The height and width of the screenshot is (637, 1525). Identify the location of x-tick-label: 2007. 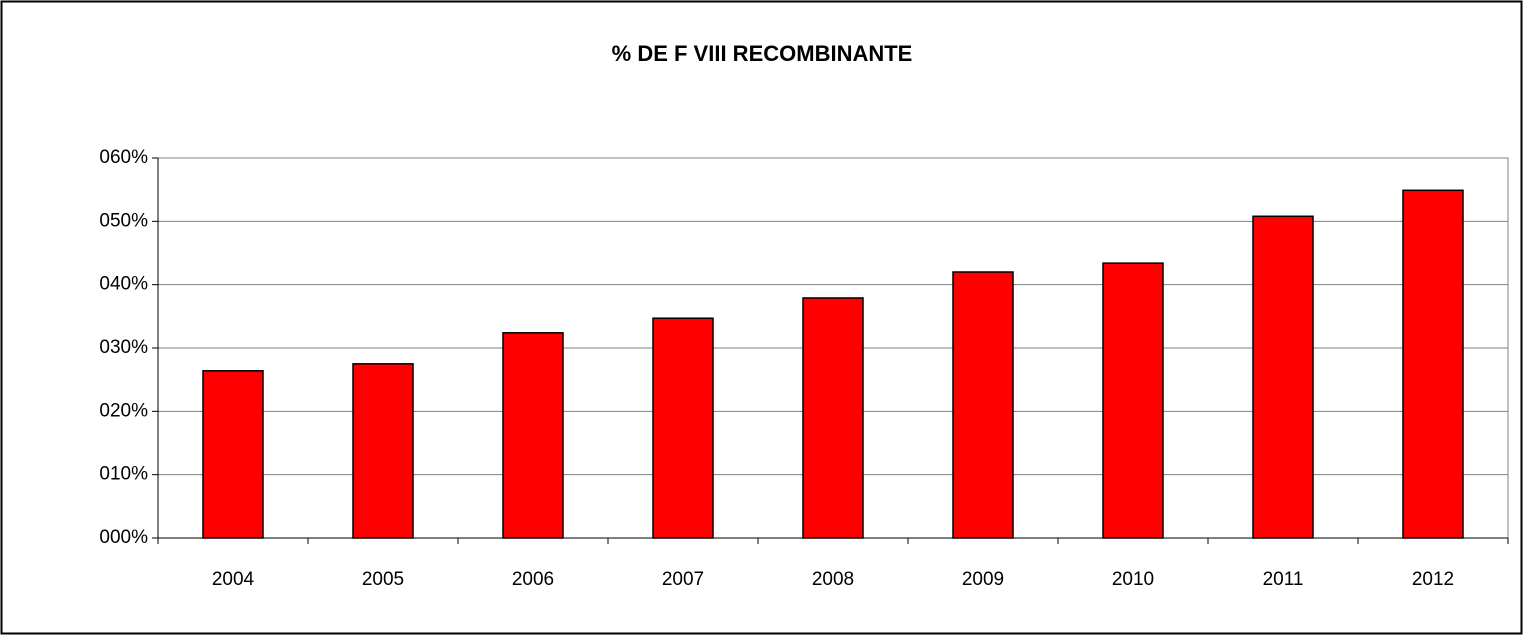
(683, 579).